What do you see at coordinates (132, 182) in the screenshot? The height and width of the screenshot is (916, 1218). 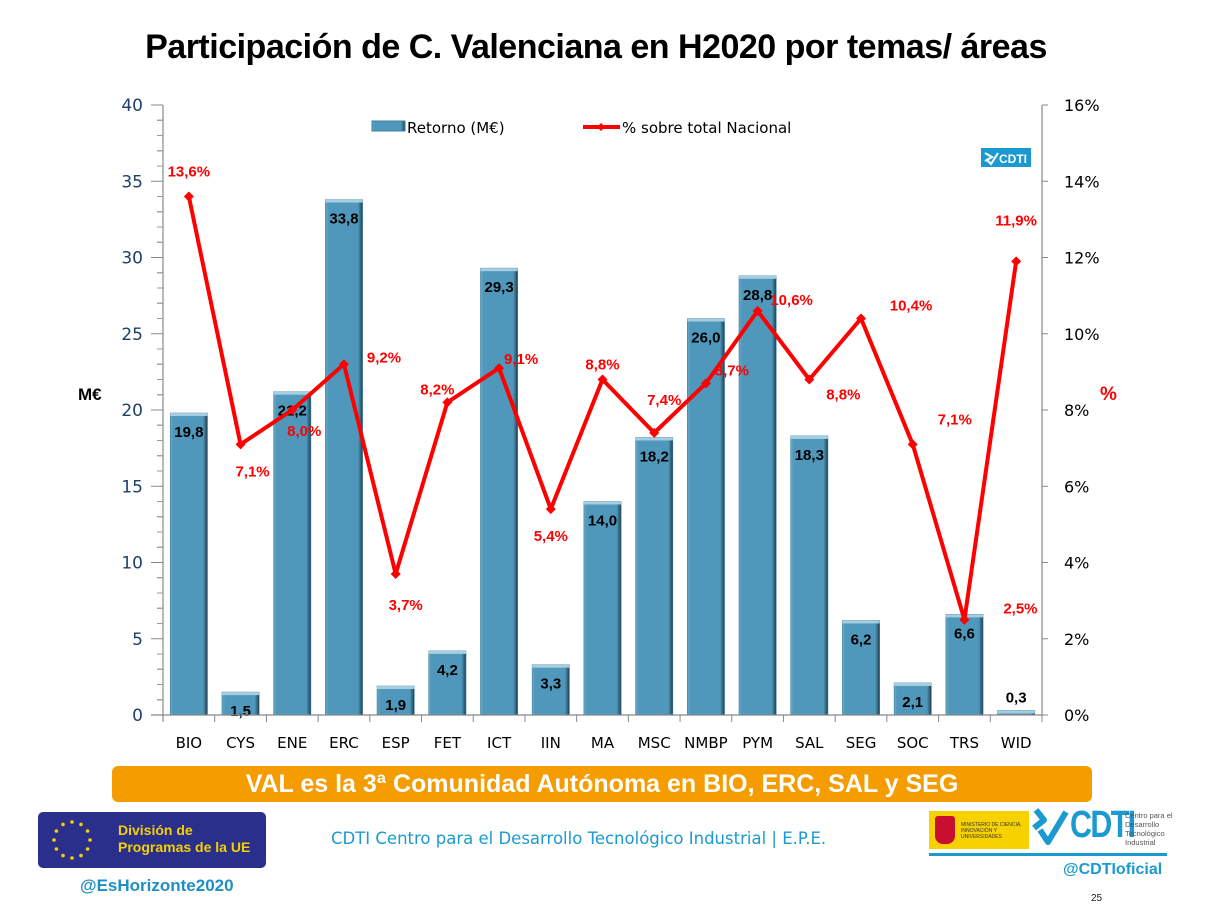 I see `left-tick-label: 35` at bounding box center [132, 182].